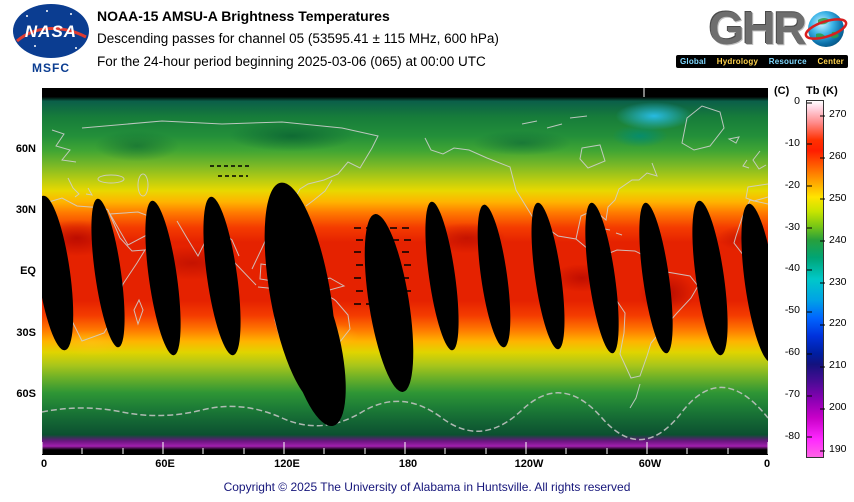 This screenshot has height=502, width=854. What do you see at coordinates (737, 61) in the screenshot?
I see `ghrc-tagline-word: Hydrology` at bounding box center [737, 61].